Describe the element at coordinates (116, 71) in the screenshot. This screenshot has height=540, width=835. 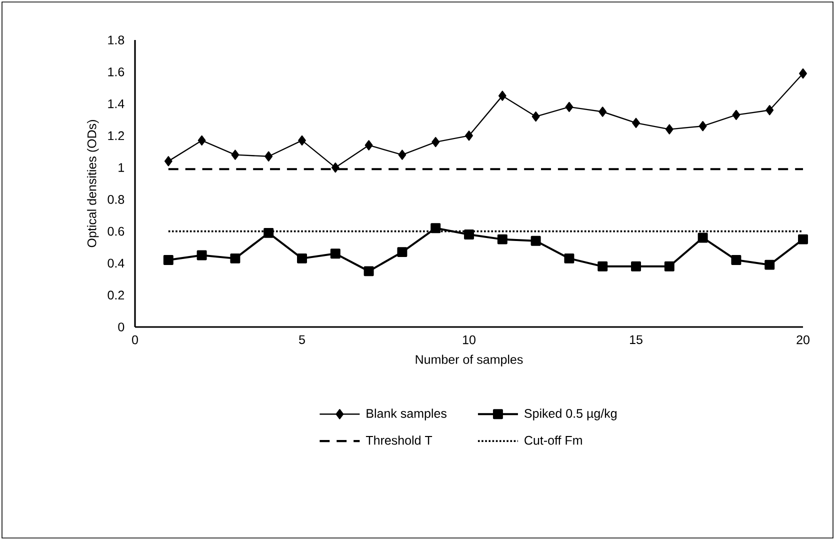
I see `y-tick-label: 1.6` at that location.